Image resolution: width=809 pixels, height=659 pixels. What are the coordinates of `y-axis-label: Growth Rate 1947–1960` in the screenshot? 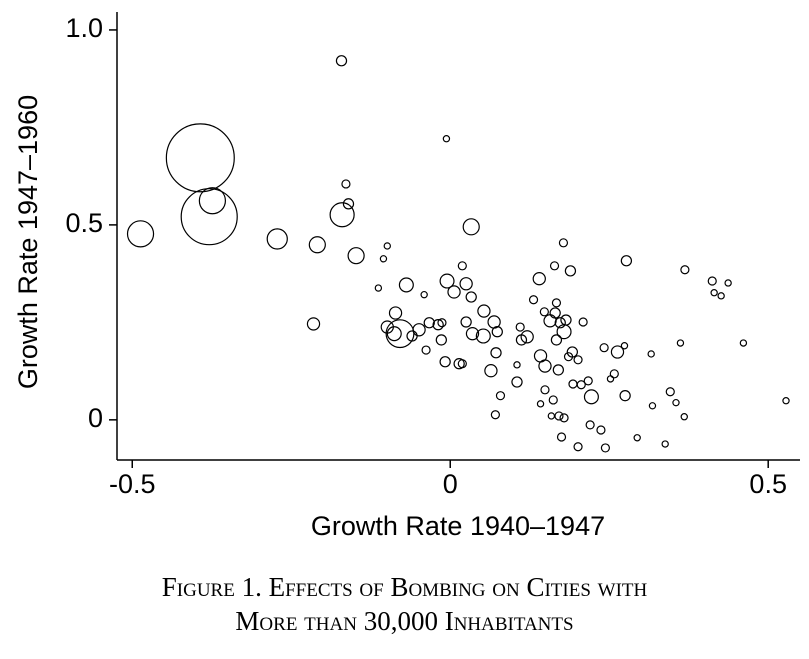 It's located at (28, 242).